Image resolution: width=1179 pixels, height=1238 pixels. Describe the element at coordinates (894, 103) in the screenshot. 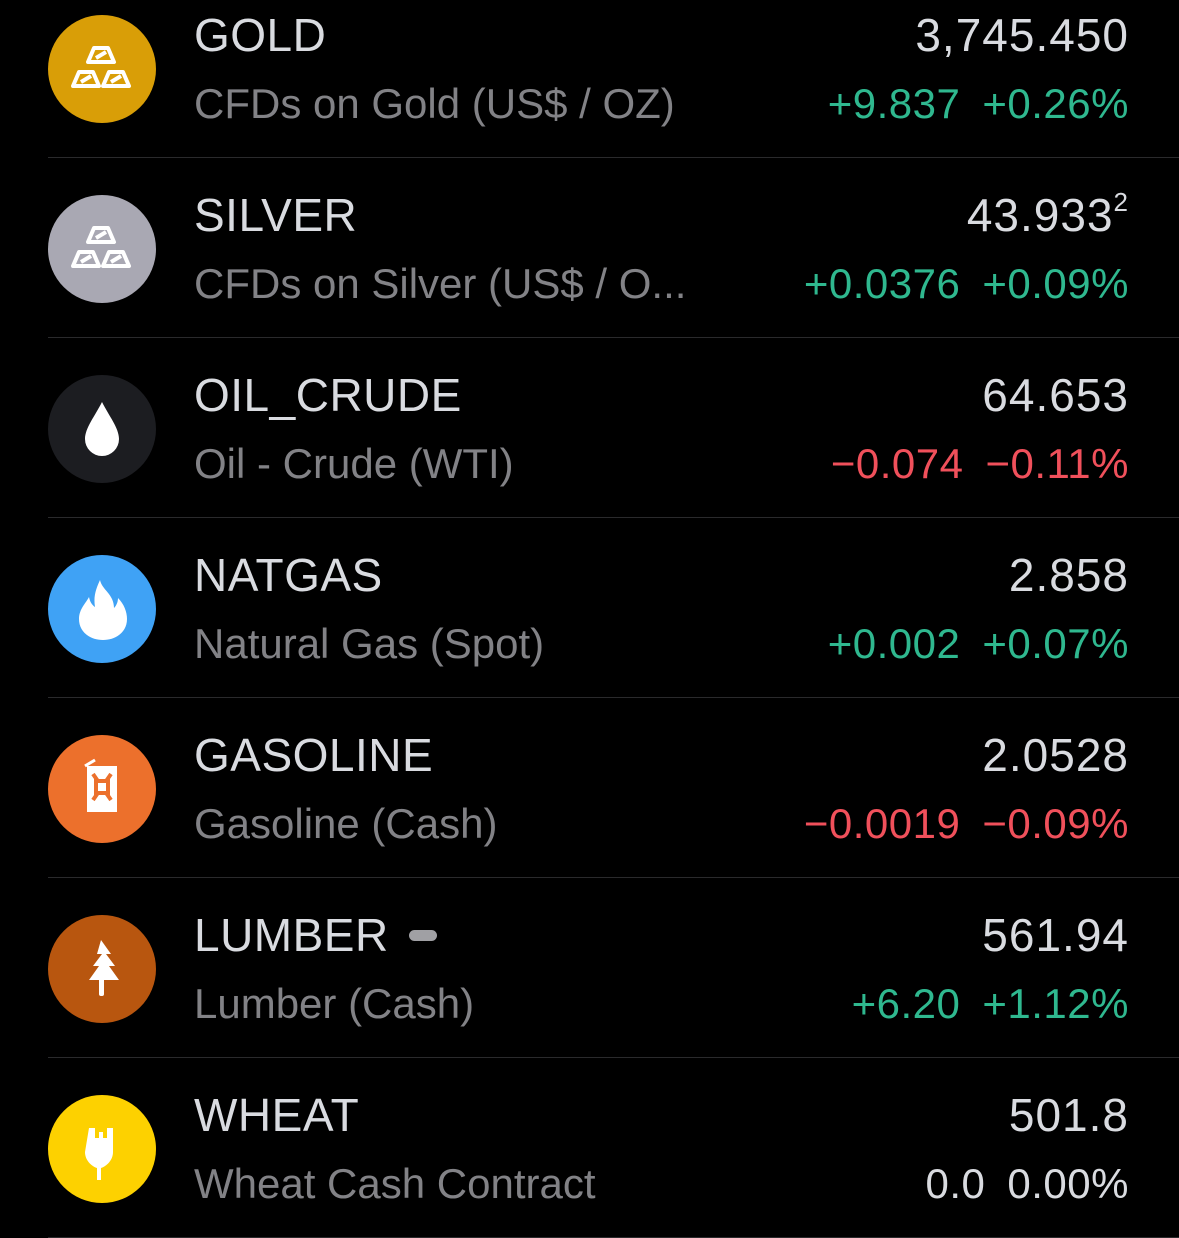

I see `change-absolute: +9.837` at that location.